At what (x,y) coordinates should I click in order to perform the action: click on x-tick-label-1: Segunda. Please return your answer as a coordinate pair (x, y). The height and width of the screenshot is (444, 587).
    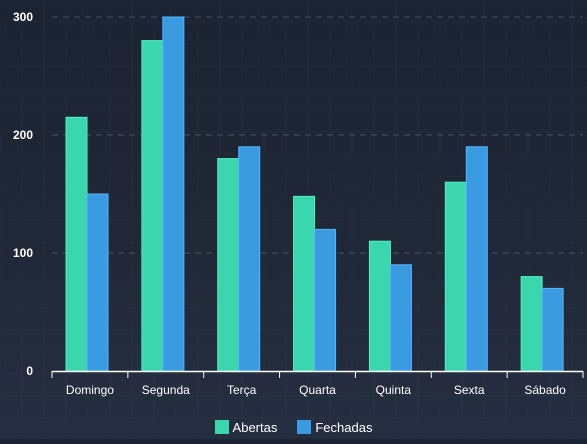
    Looking at the image, I should click on (166, 390).